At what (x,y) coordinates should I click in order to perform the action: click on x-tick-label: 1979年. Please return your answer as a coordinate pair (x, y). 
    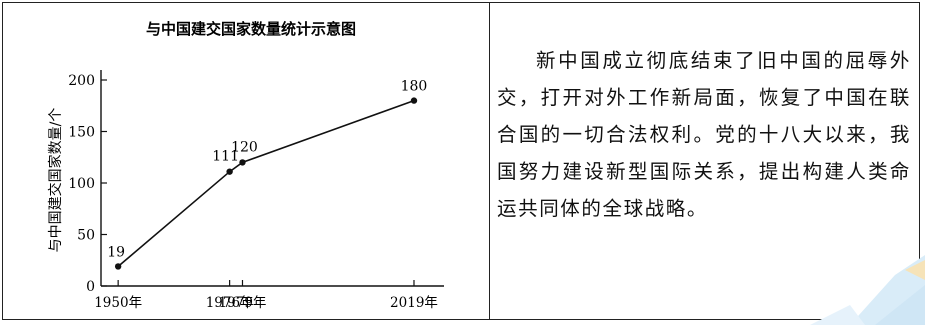
    Looking at the image, I should click on (243, 303).